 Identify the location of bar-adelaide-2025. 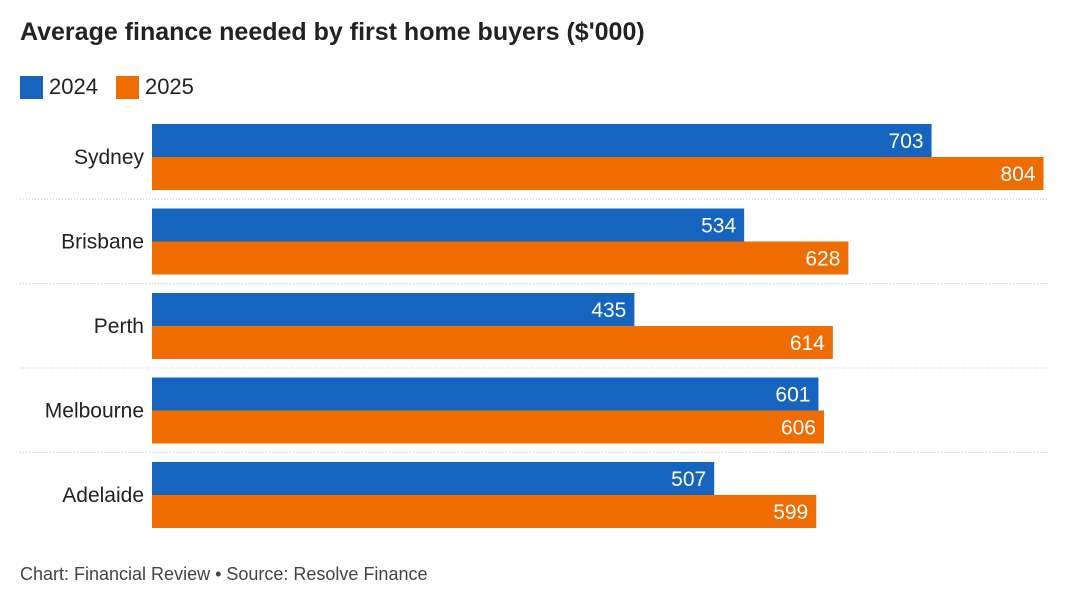
(484, 511).